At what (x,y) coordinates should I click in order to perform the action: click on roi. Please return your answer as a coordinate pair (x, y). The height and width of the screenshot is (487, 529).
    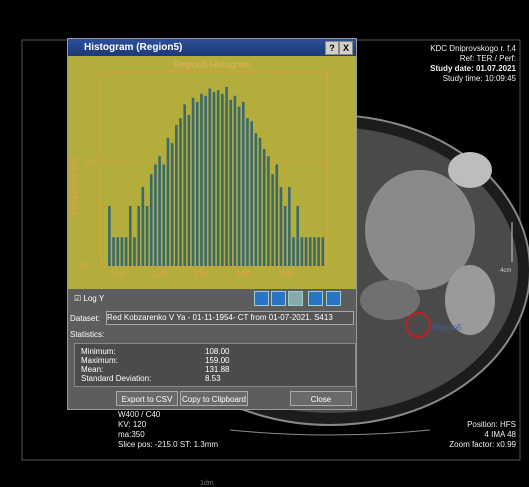
    Looking at the image, I should click on (418, 325).